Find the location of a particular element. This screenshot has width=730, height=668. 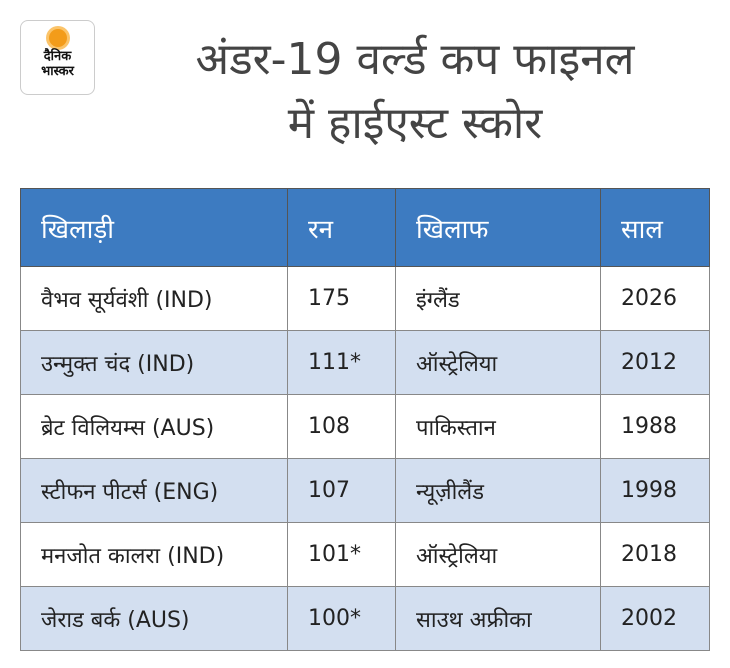

cell-against: साउथ अफ्रीका is located at coordinates (498, 618).